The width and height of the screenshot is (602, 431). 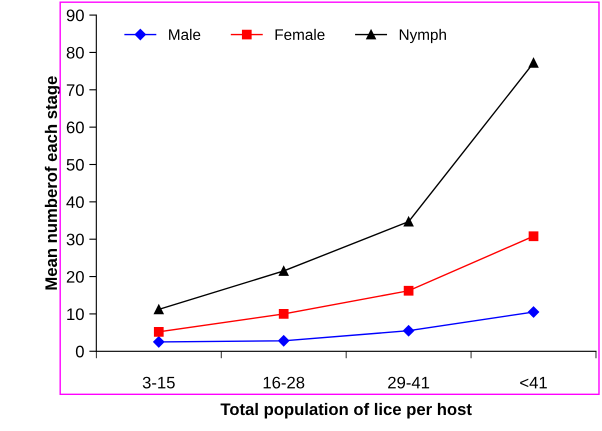 What do you see at coordinates (75, 164) in the screenshot?
I see `y-tick-label: 50` at bounding box center [75, 164].